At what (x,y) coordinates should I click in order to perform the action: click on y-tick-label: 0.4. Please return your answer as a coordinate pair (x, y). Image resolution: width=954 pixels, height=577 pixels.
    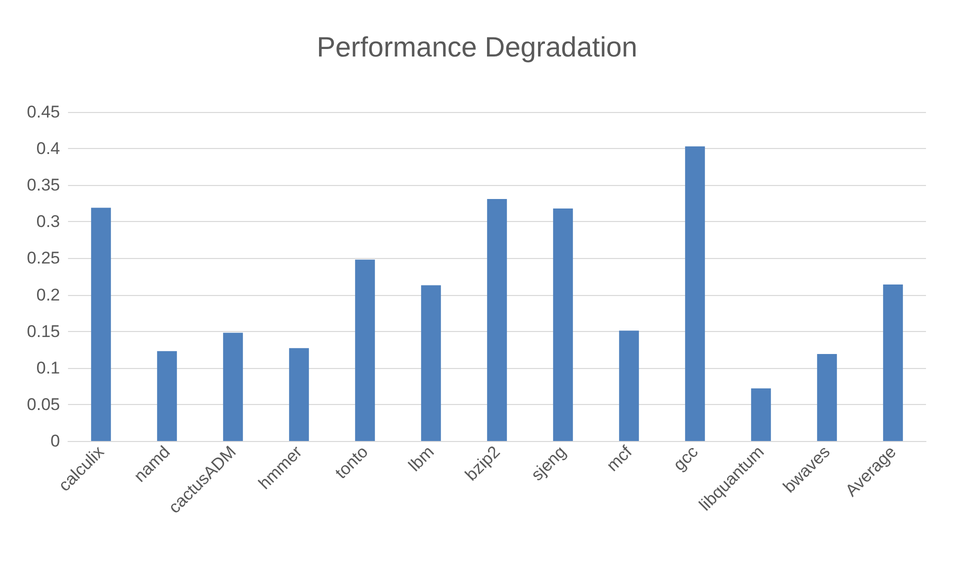
    Looking at the image, I should click on (48, 148).